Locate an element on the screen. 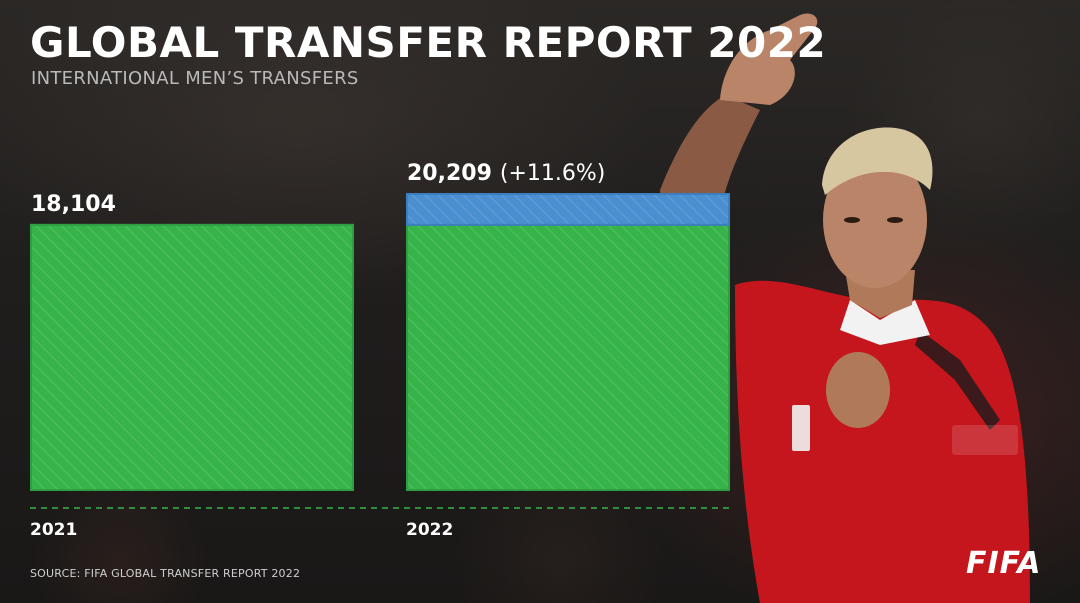 This screenshot has height=603, width=1080. bar-hatch-2022-base is located at coordinates (568, 357).